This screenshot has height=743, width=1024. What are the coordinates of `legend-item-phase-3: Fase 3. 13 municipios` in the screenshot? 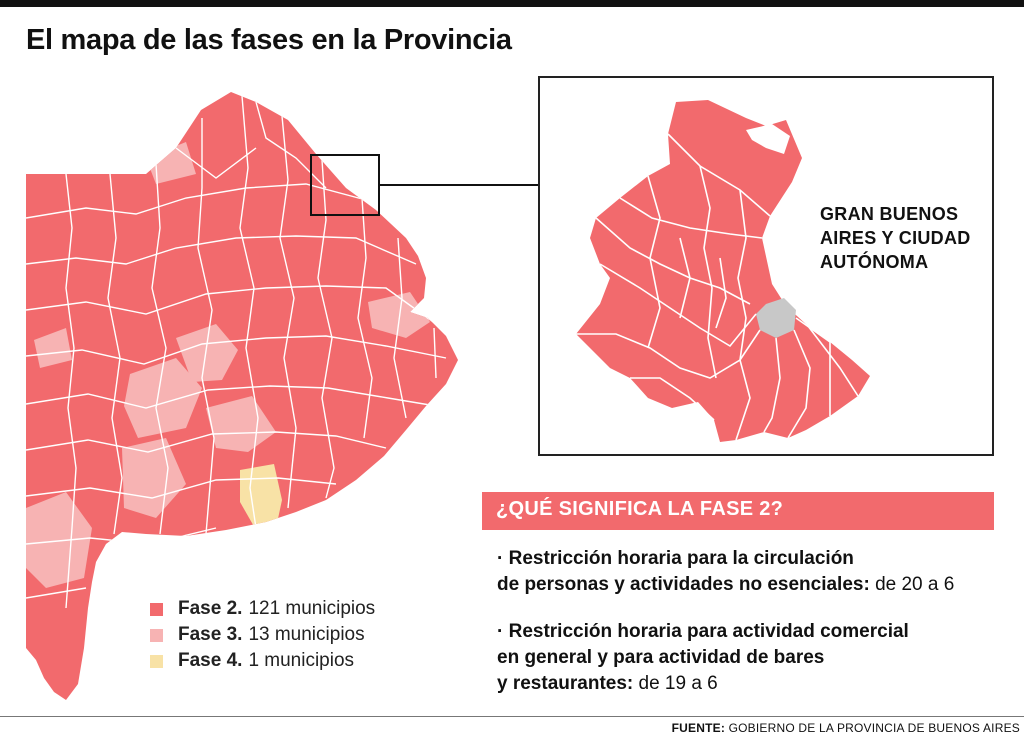 It's located at (262, 635).